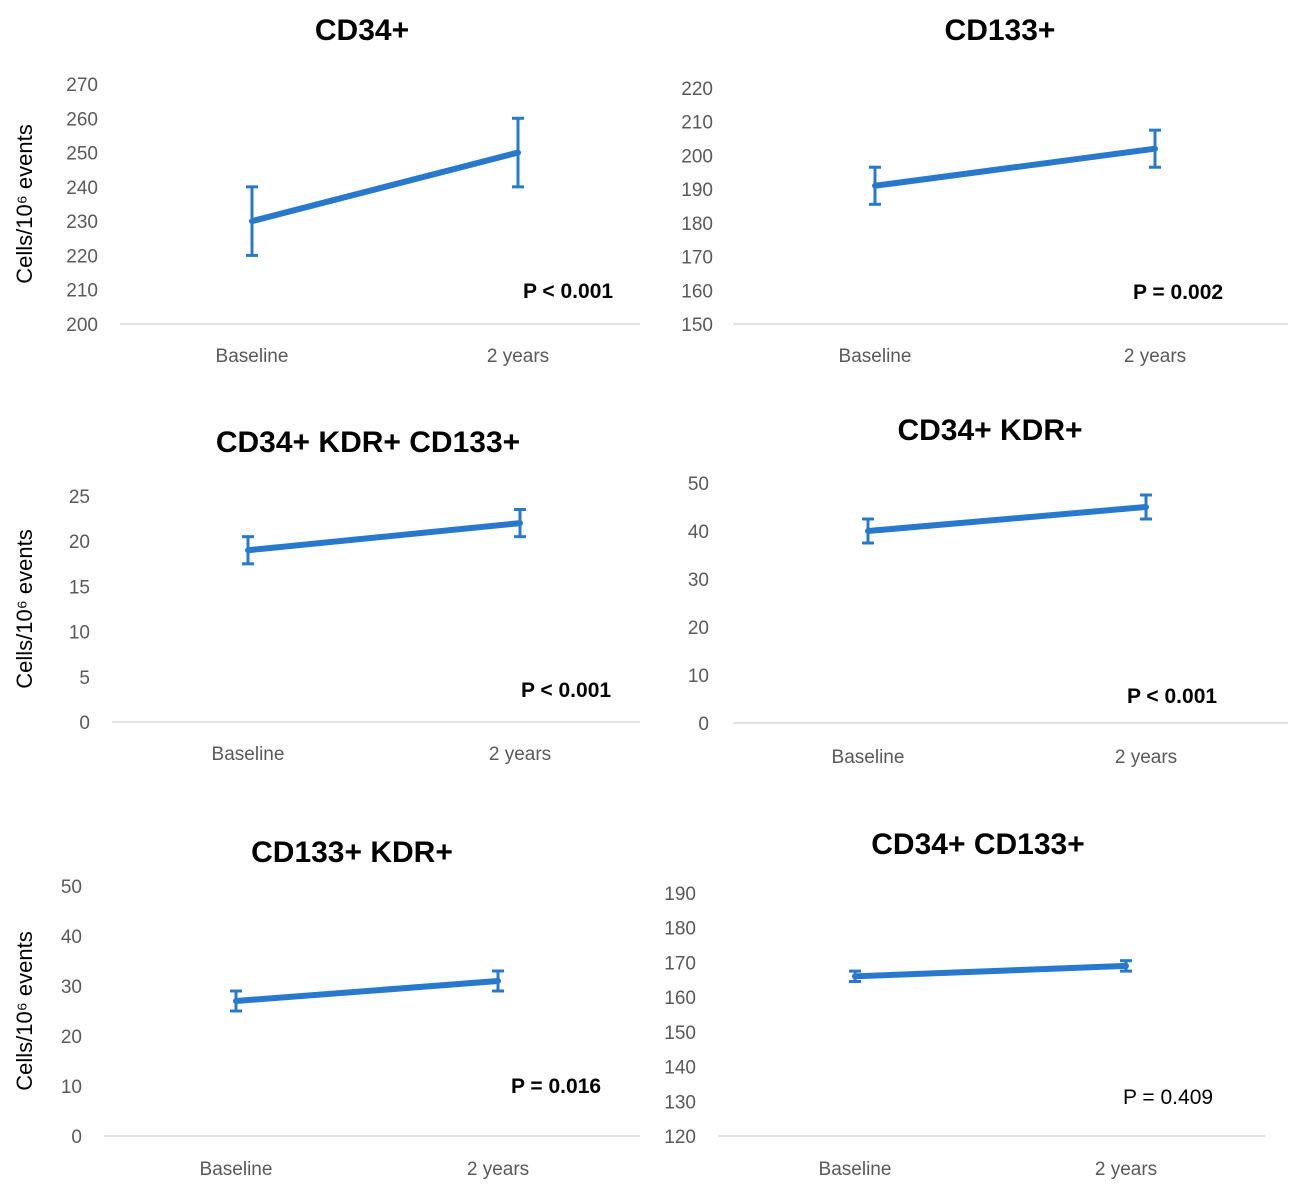 This screenshot has height=1184, width=1291. I want to click on y-tick-label: 260, so click(82, 119).